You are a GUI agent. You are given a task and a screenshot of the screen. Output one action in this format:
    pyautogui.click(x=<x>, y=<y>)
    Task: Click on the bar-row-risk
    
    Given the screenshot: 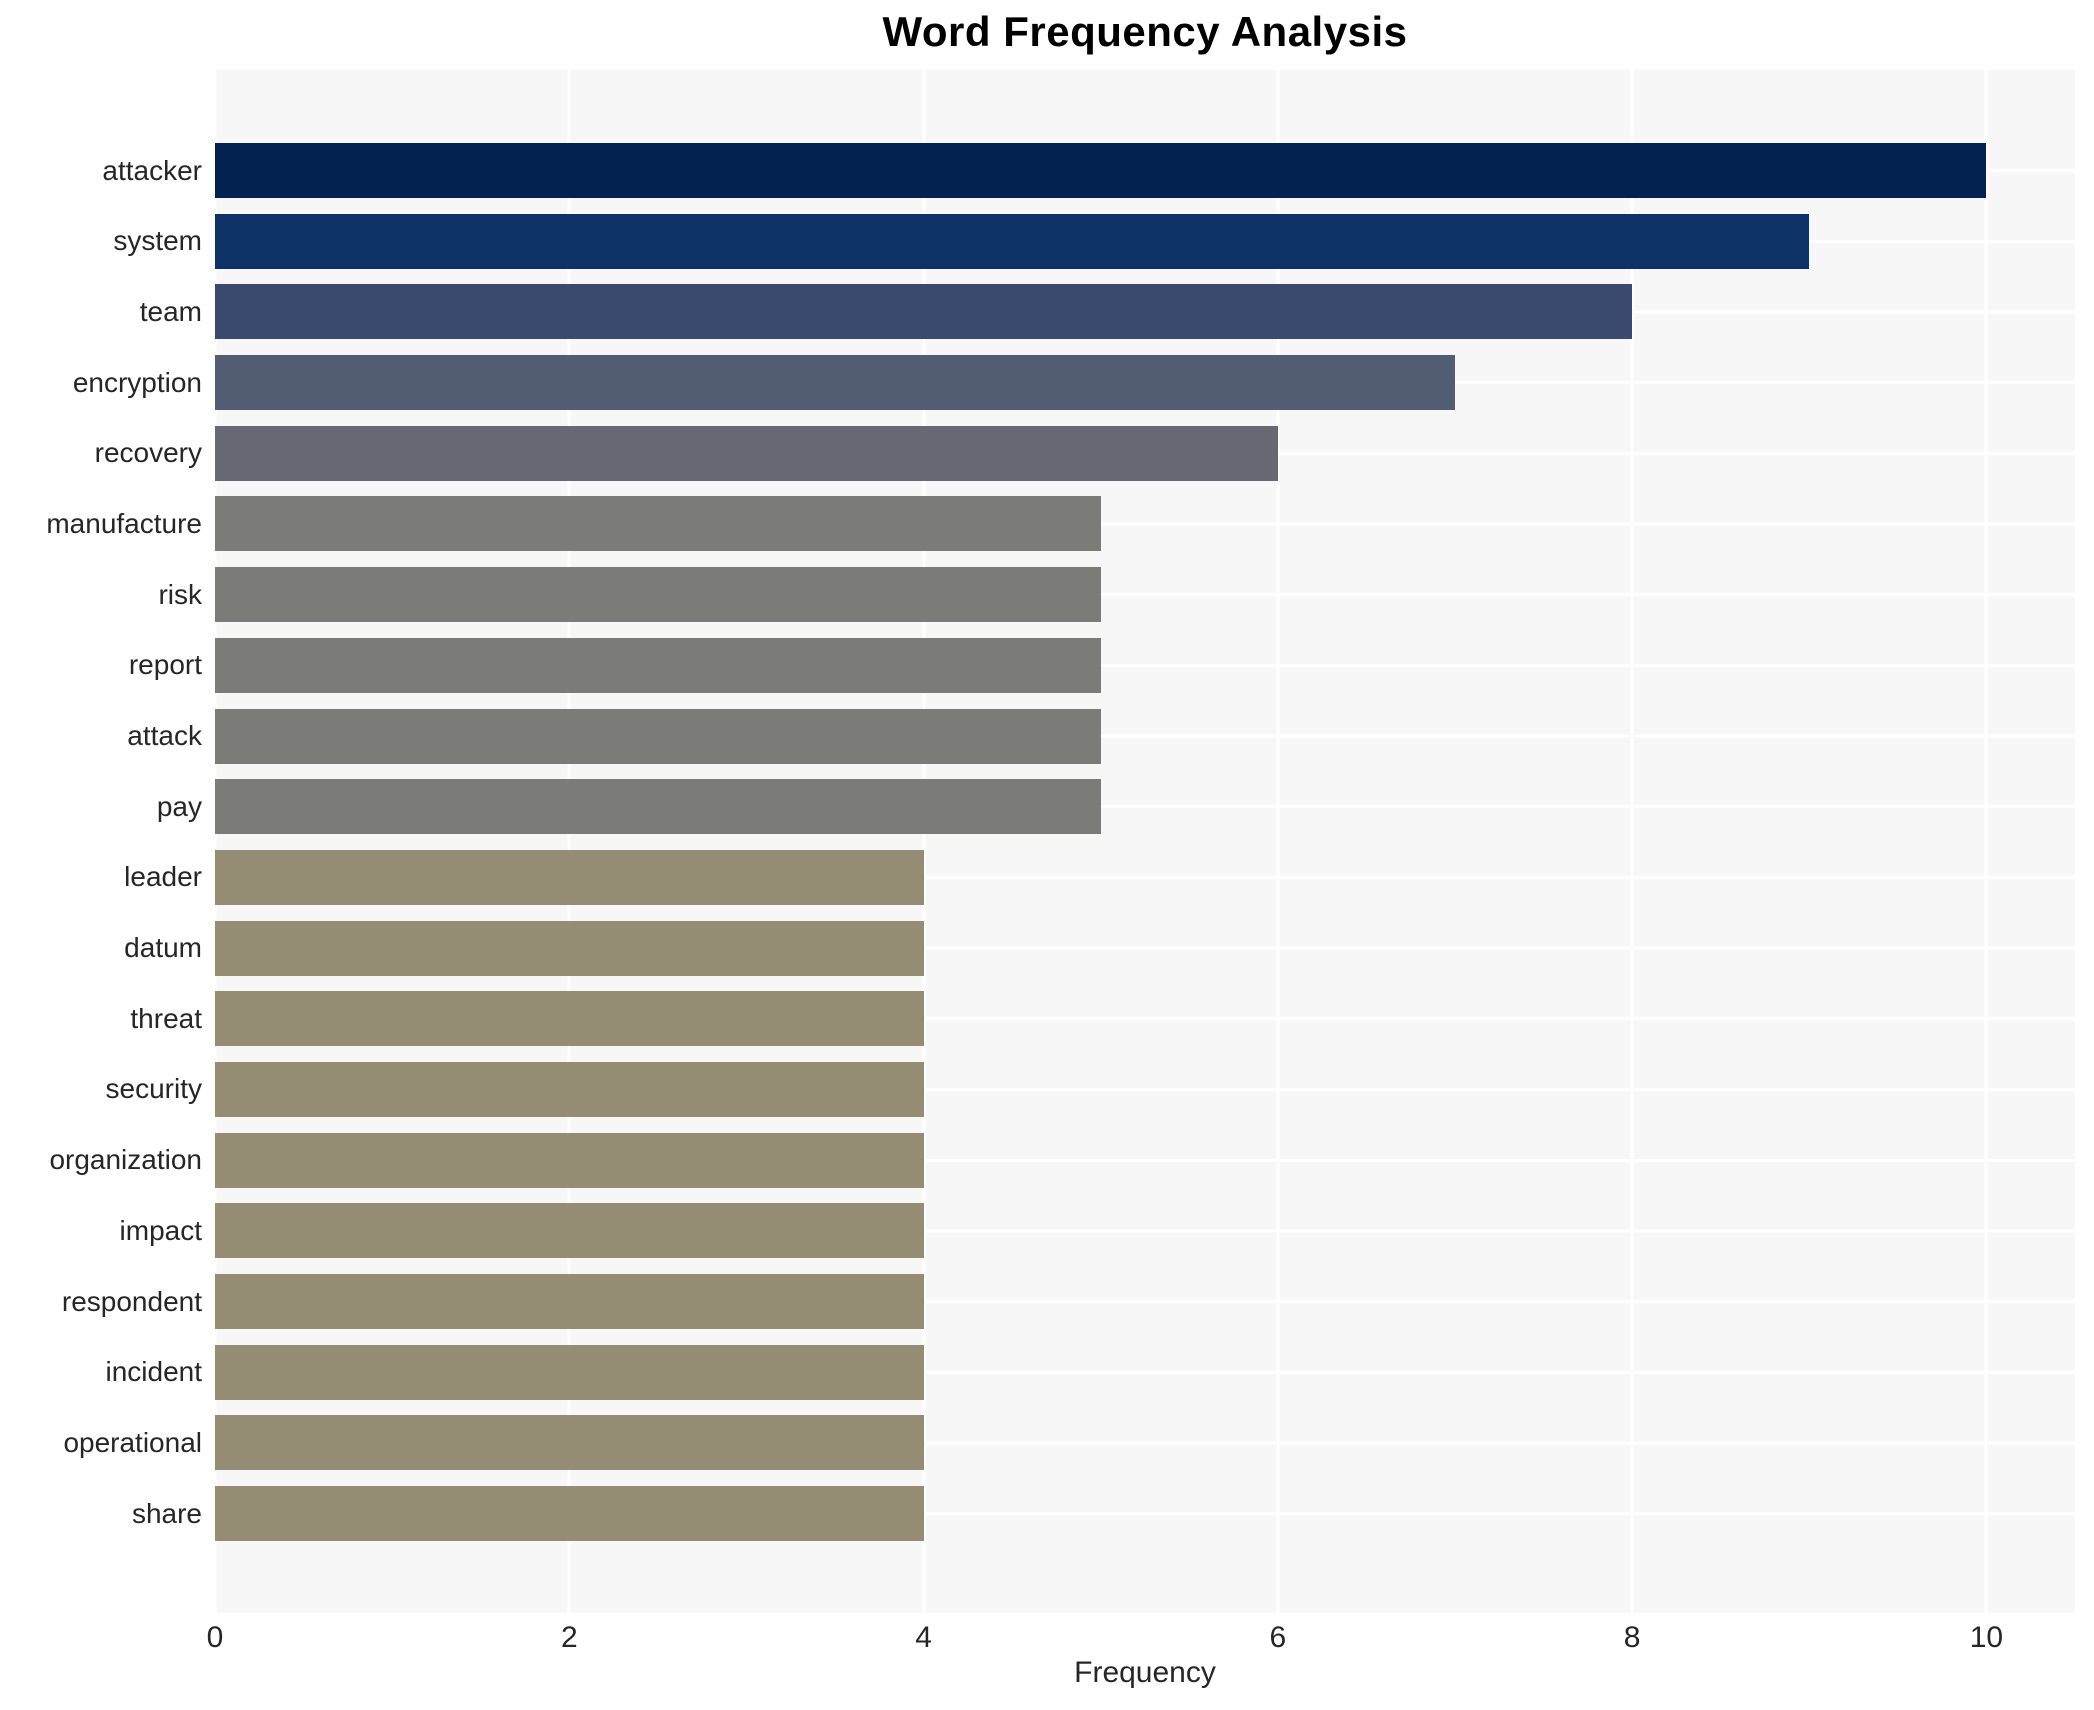 What is the action you would take?
    pyautogui.click(x=1145, y=594)
    